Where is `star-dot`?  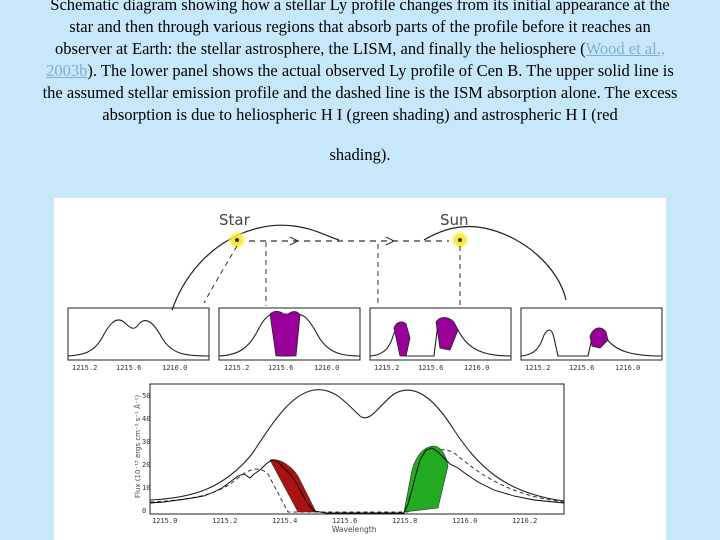
star-dot is located at coordinates (237, 240).